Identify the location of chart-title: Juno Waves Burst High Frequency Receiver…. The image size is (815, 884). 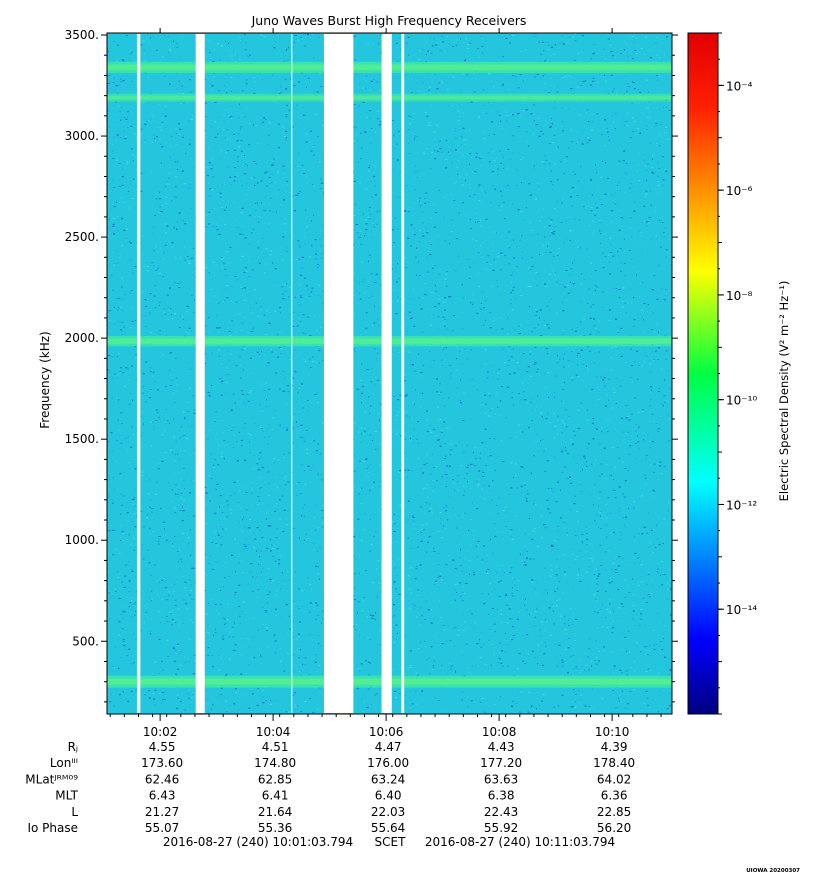
(389, 20).